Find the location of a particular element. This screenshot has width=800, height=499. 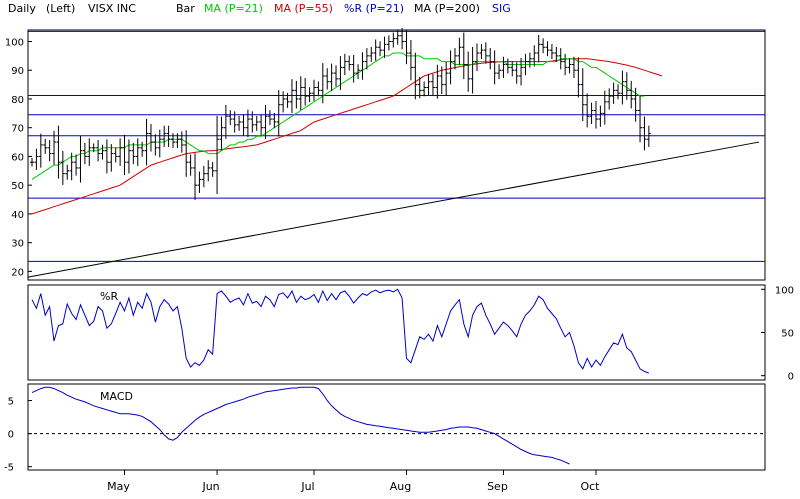

chart-style-label: Bar is located at coordinates (185, 8).